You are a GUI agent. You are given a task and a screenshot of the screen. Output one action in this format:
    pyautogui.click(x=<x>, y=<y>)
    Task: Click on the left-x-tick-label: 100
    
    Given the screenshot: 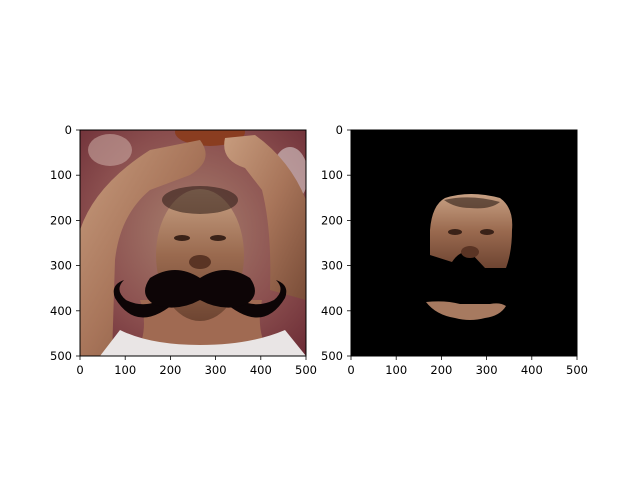 What is the action you would take?
    pyautogui.click(x=125, y=370)
    